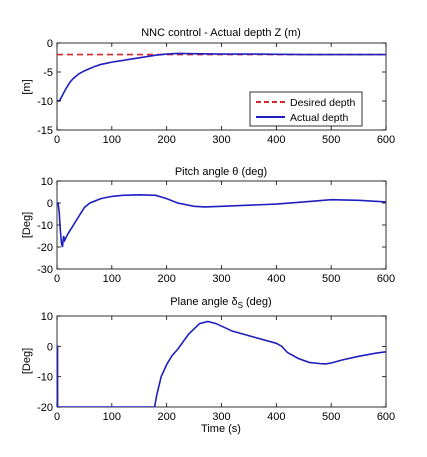 This screenshot has width=427, height=457. What do you see at coordinates (27, 225) in the screenshot?
I see `pitch-y-axis-label: [Deg]` at bounding box center [27, 225].